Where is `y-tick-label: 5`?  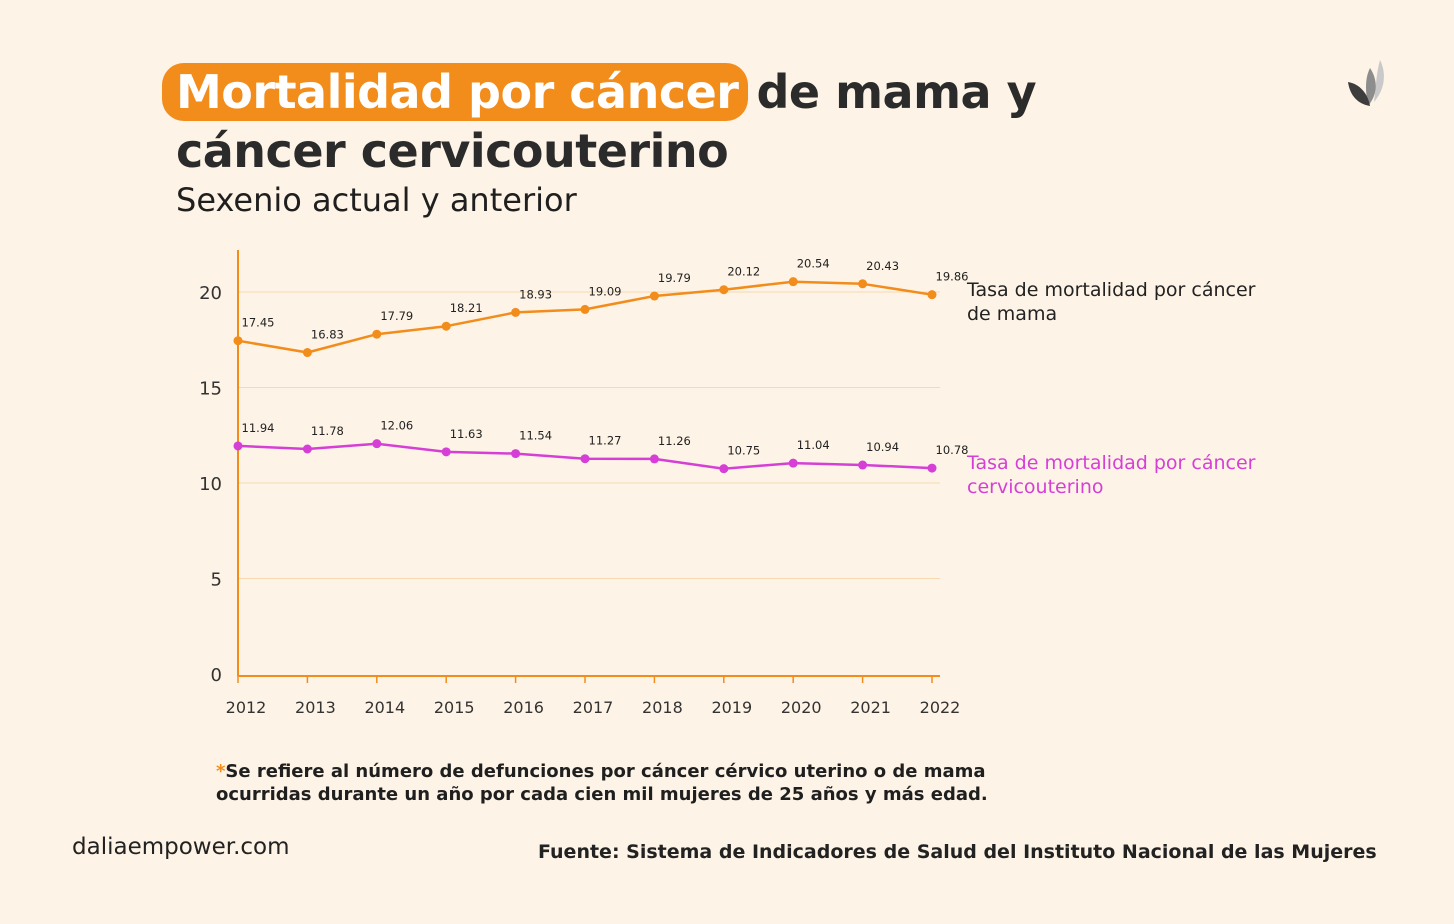 y-tick-label: 5 is located at coordinates (216, 580).